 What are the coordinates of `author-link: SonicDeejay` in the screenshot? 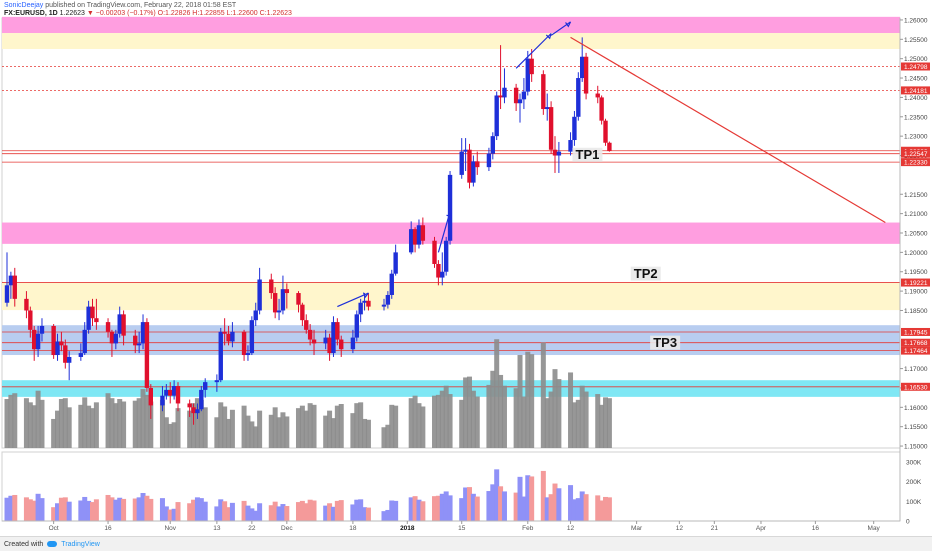 It's located at (24, 5).